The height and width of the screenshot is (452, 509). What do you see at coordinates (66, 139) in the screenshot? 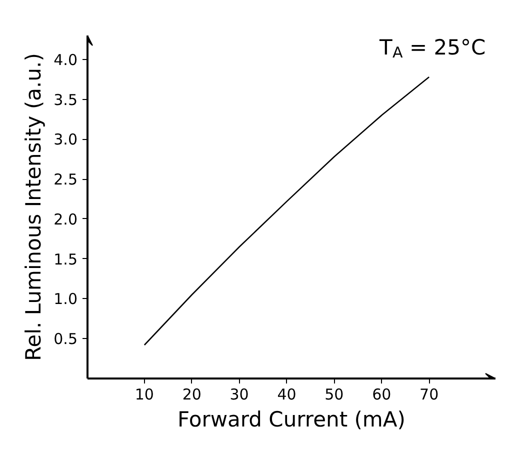
I see `y-tick-label: 3.0` at bounding box center [66, 139].